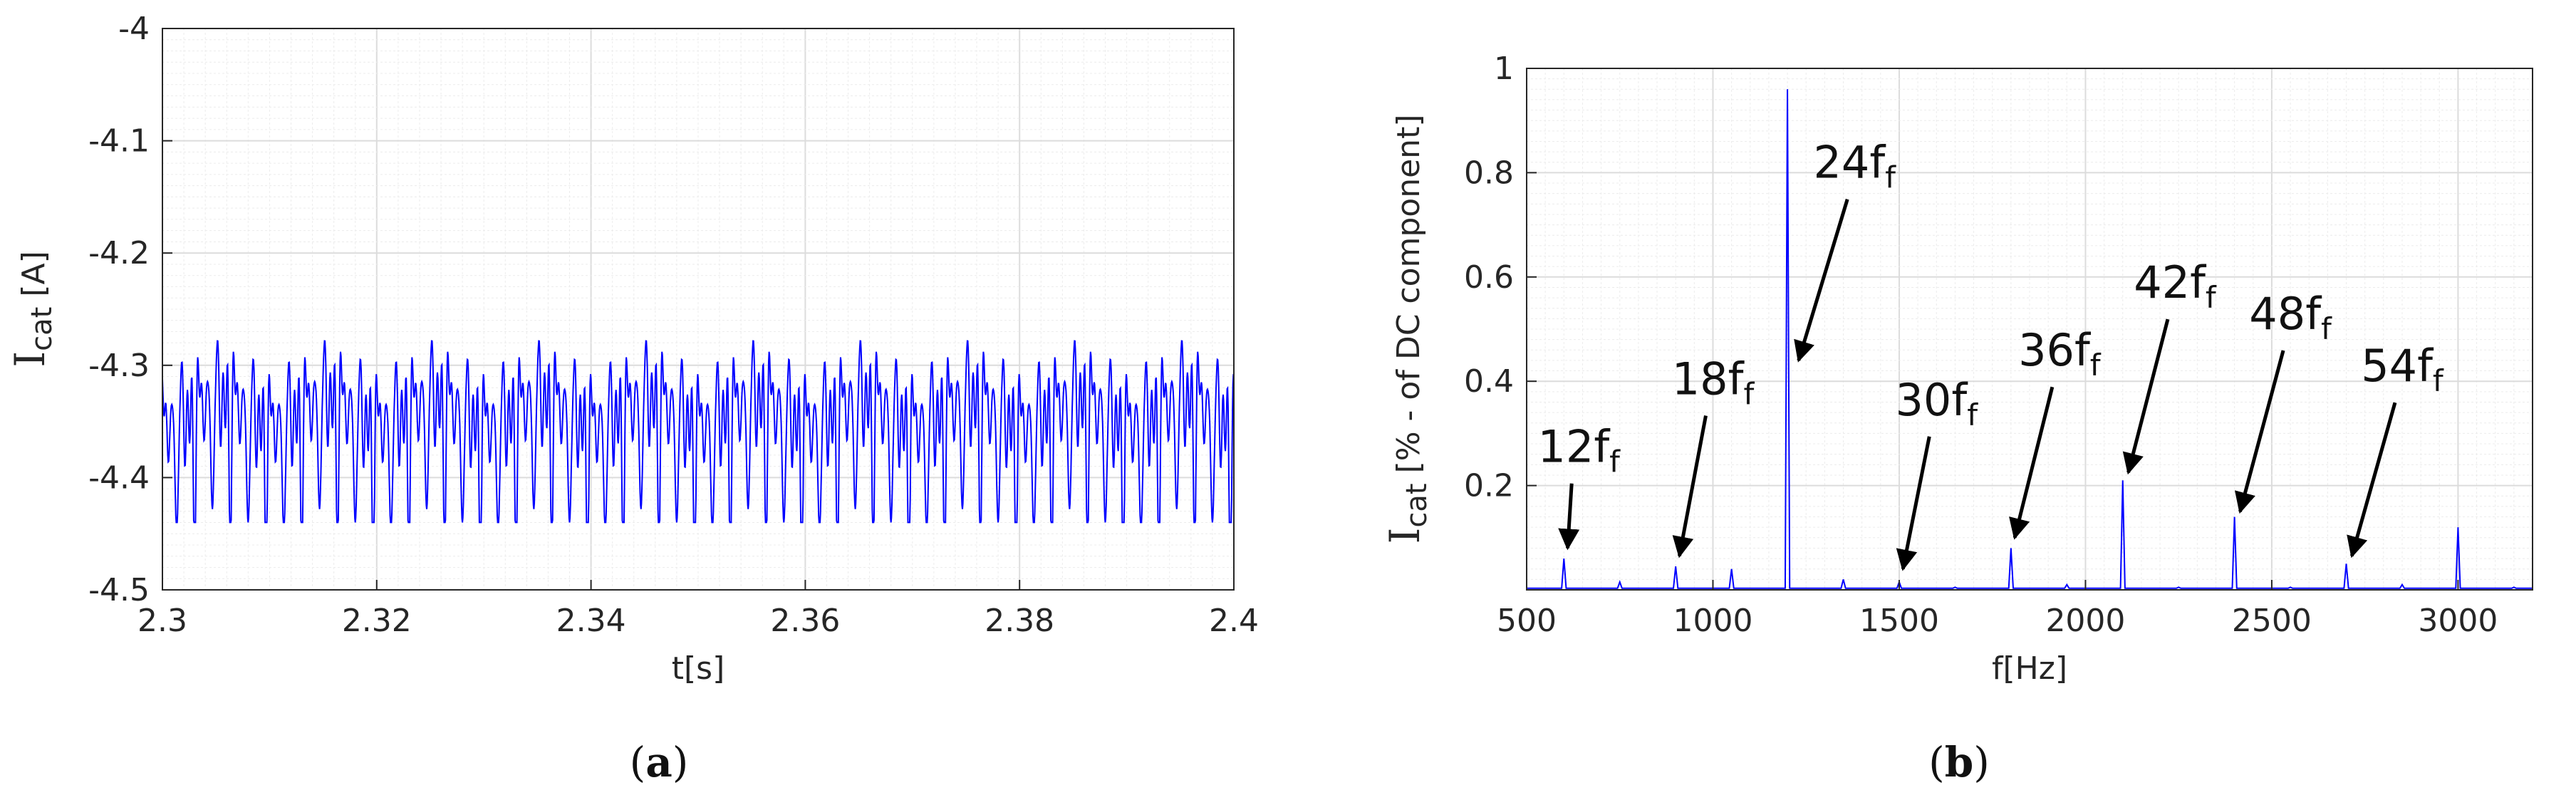 The image size is (2576, 800). I want to click on y-tick-label: -4.4, so click(119, 477).